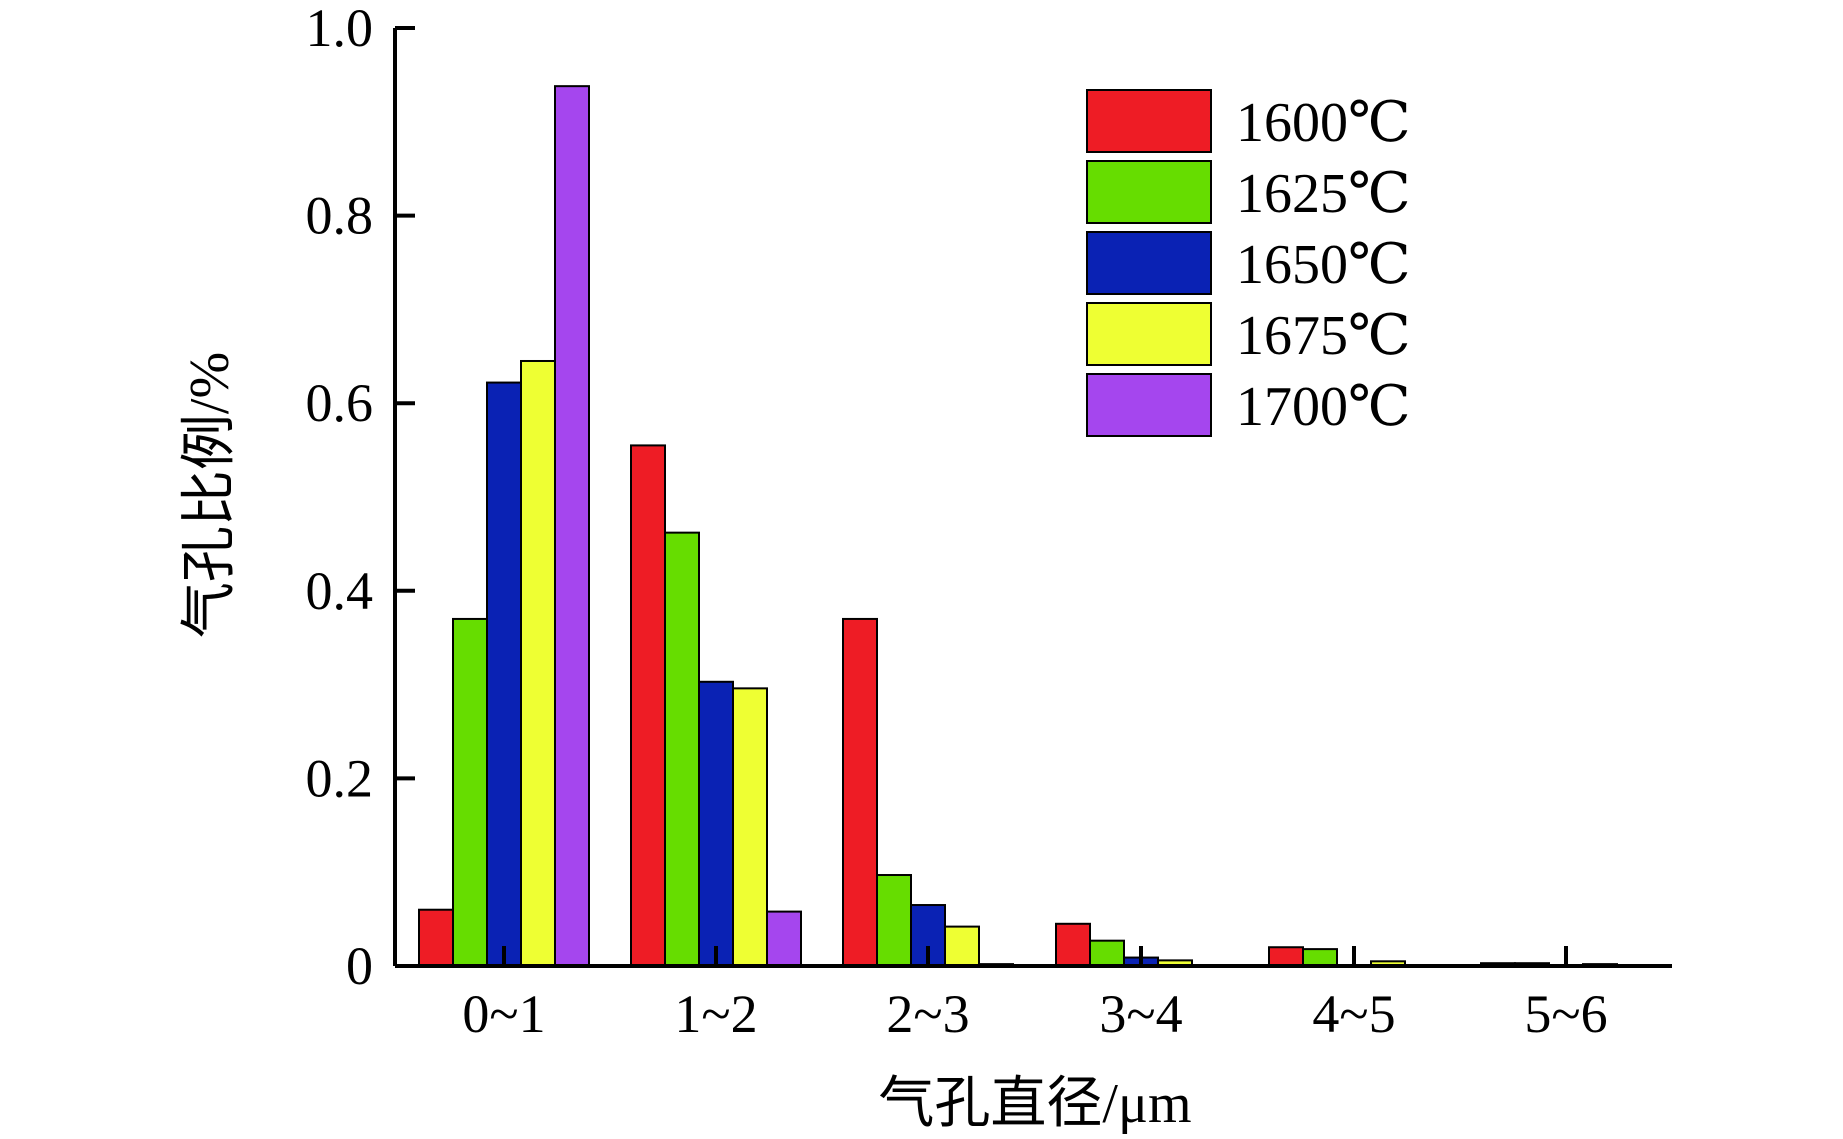  I want to click on y-tick-label: 1.0, so click(340, 29).